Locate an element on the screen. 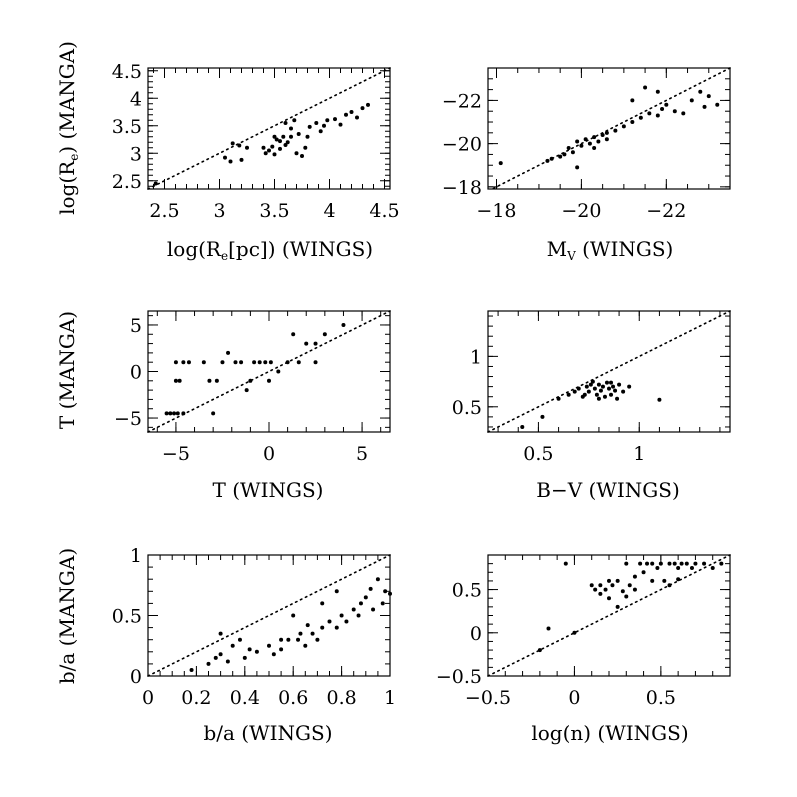  x-tick-label: 0.5 is located at coordinates (661, 698).